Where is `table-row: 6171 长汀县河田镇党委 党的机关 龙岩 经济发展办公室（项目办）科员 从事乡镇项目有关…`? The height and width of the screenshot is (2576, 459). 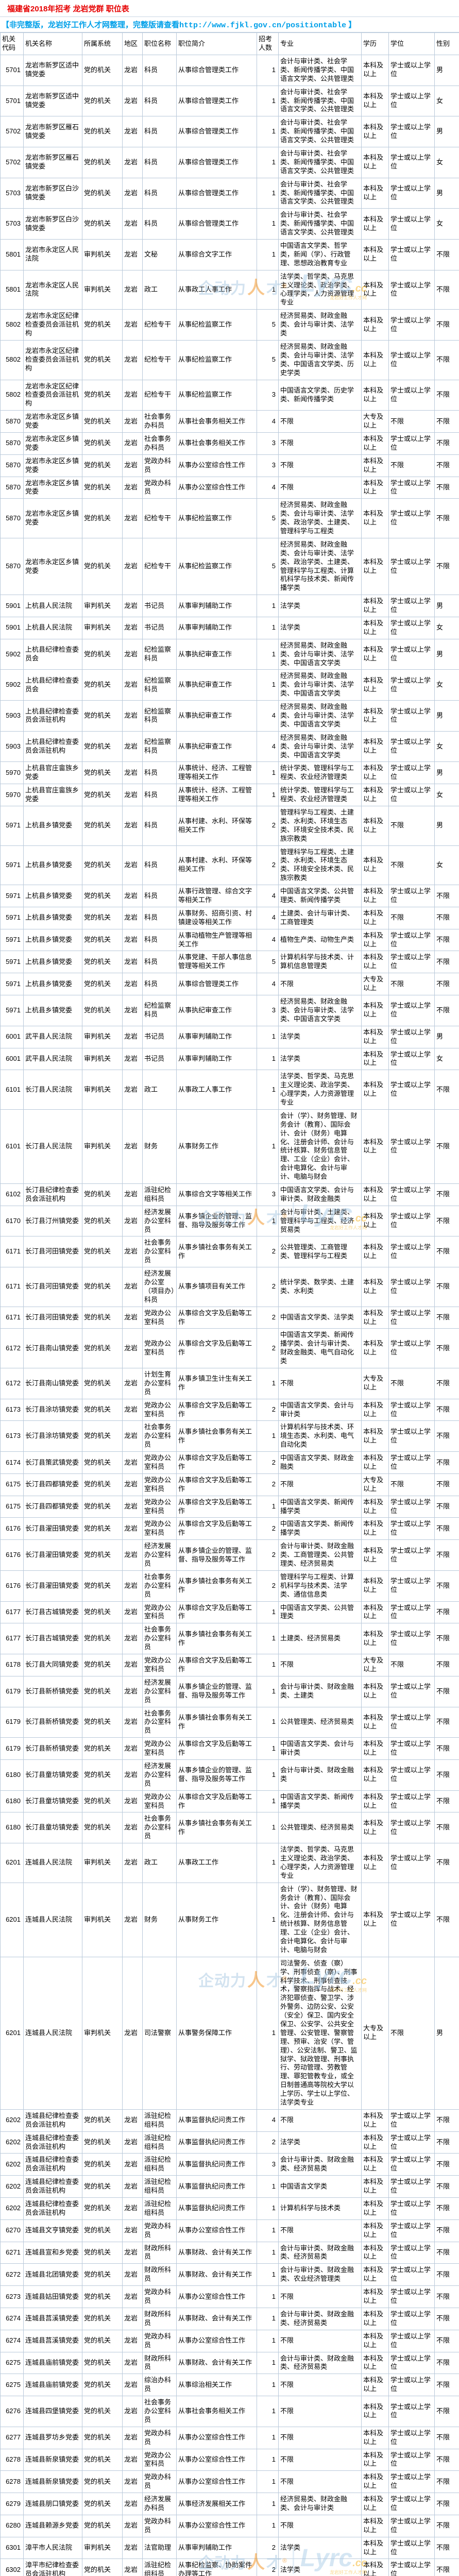
table-row: 6171 长汀县河田镇党委 党的机关 龙岩 经济发展办公室（项目办）科员 从事乡镇项目有关… is located at coordinates (229, 1287).